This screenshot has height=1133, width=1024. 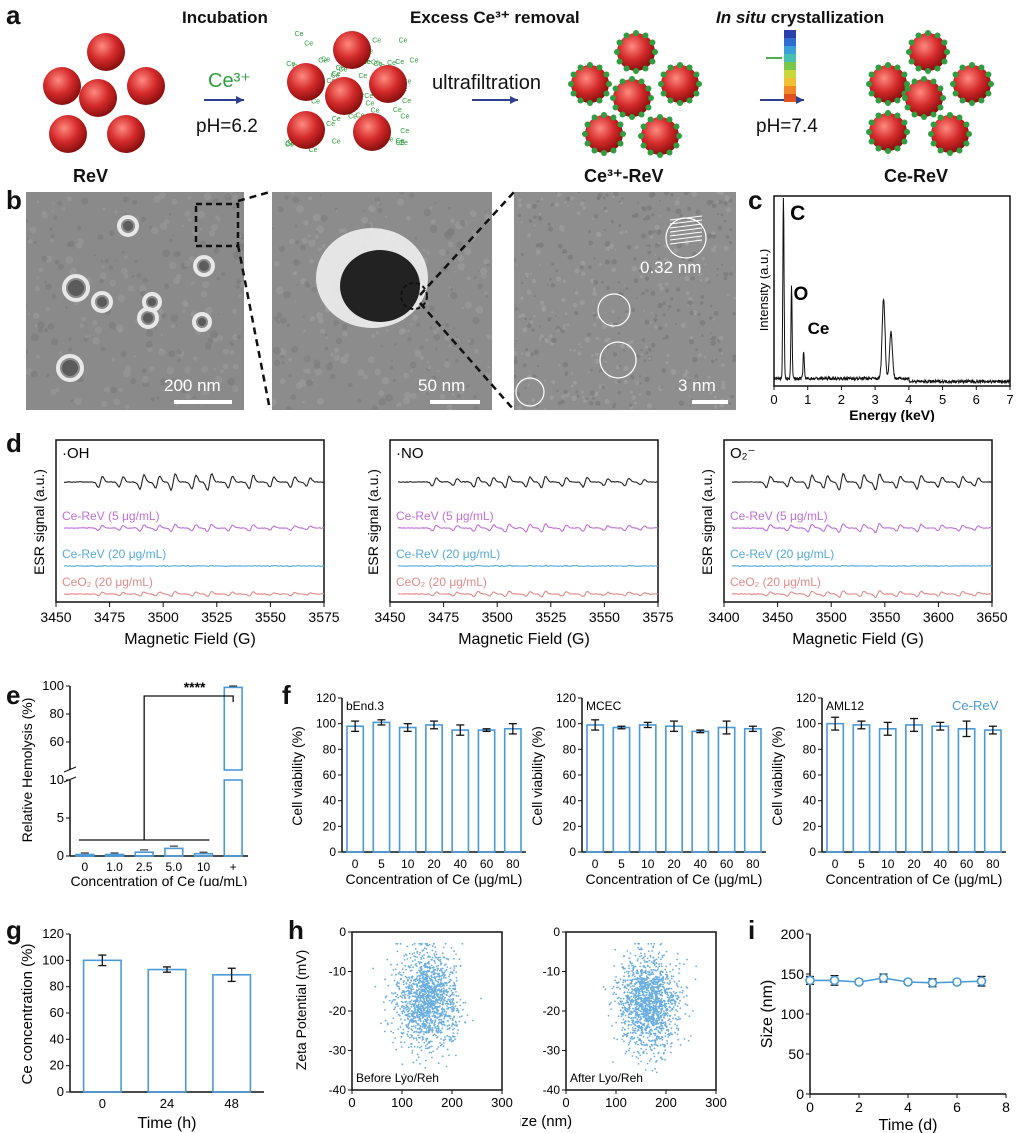 I want to click on y-axis-label: Ce concentration (%), so click(x=27, y=1014).